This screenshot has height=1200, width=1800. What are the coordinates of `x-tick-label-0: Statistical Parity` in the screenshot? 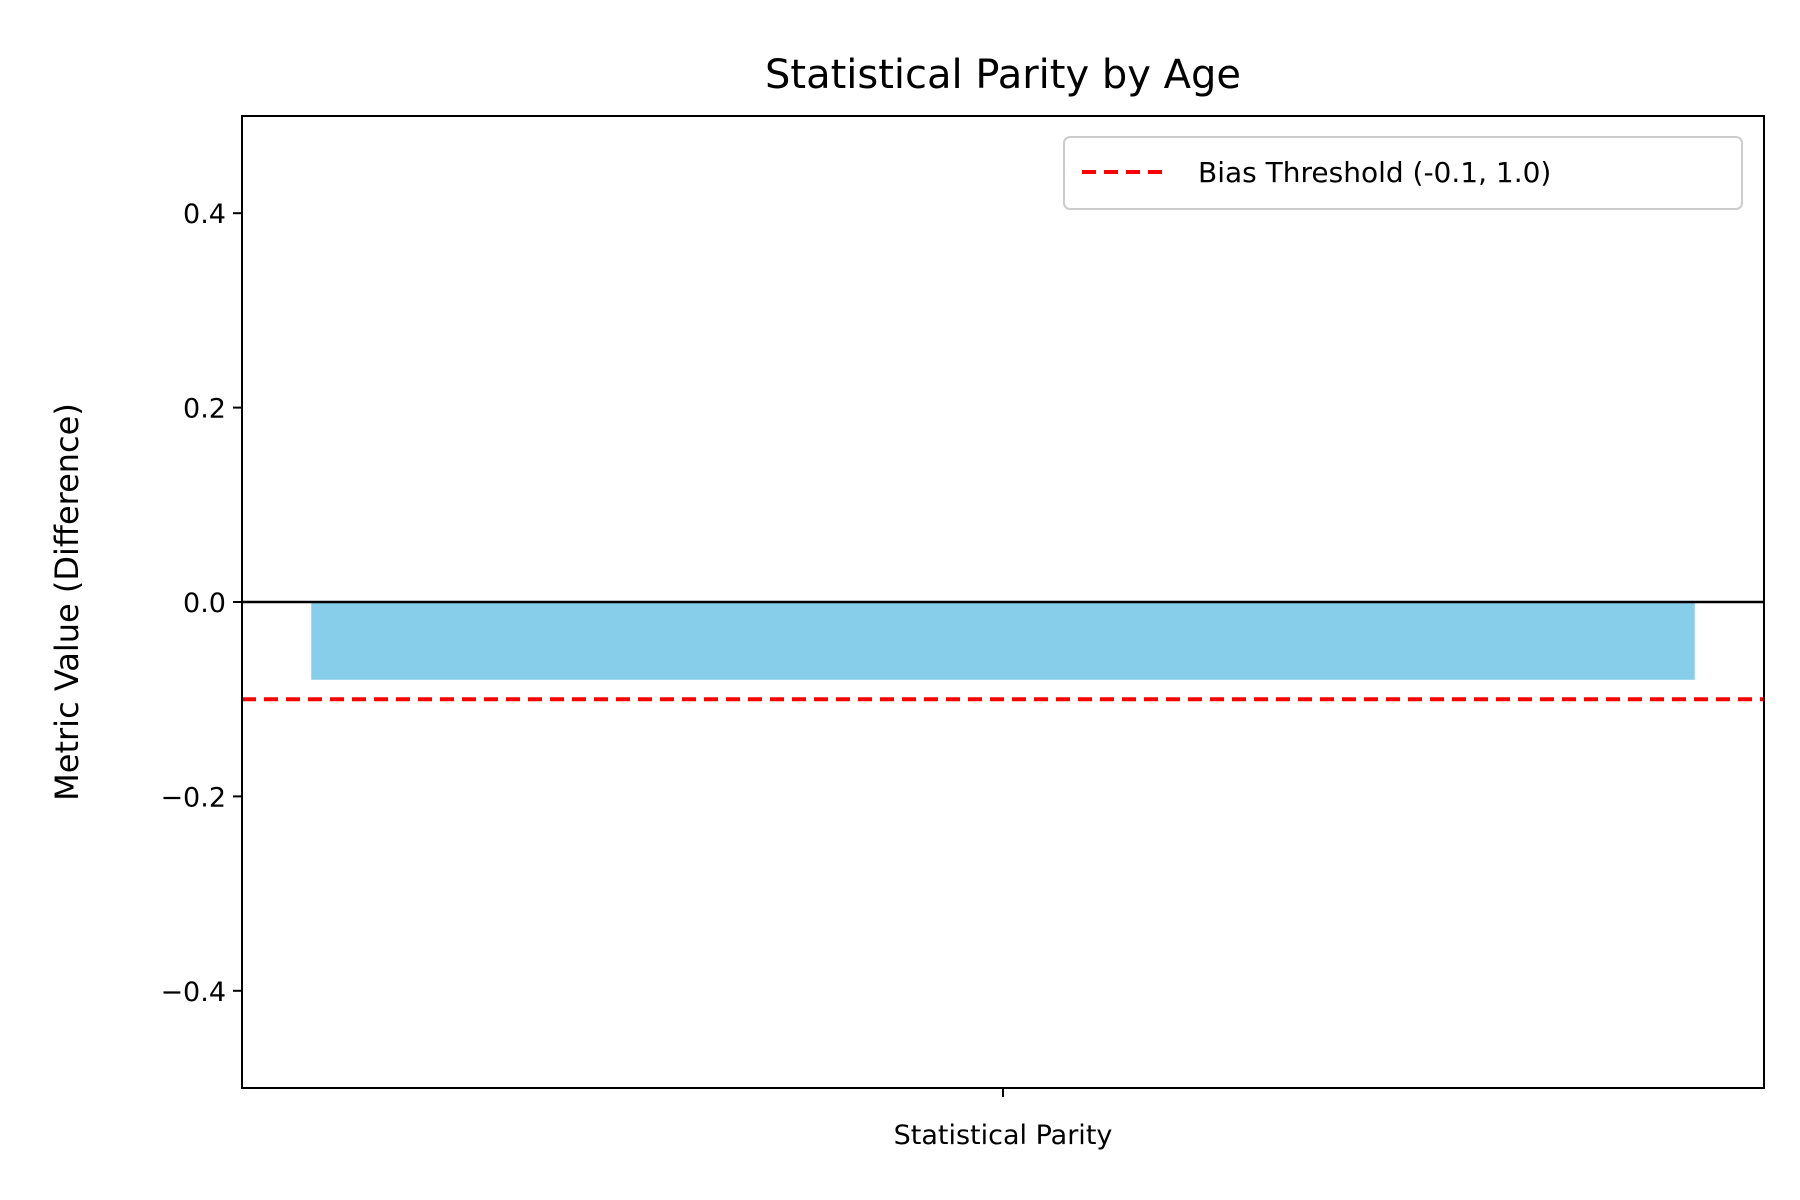 It's located at (1003, 1135).